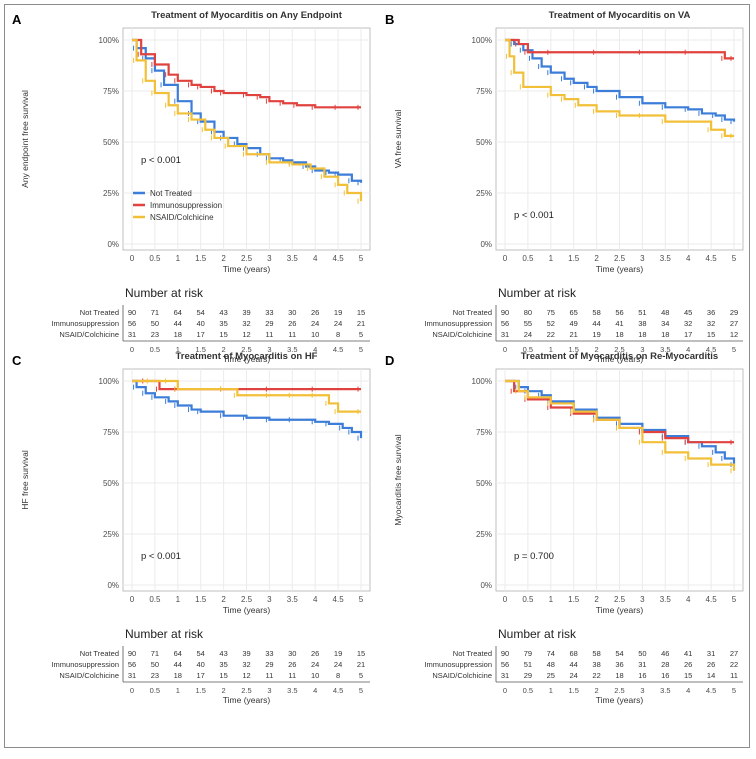  Describe the element at coordinates (223, 653) in the screenshot. I see `risk-cell: 43` at that location.